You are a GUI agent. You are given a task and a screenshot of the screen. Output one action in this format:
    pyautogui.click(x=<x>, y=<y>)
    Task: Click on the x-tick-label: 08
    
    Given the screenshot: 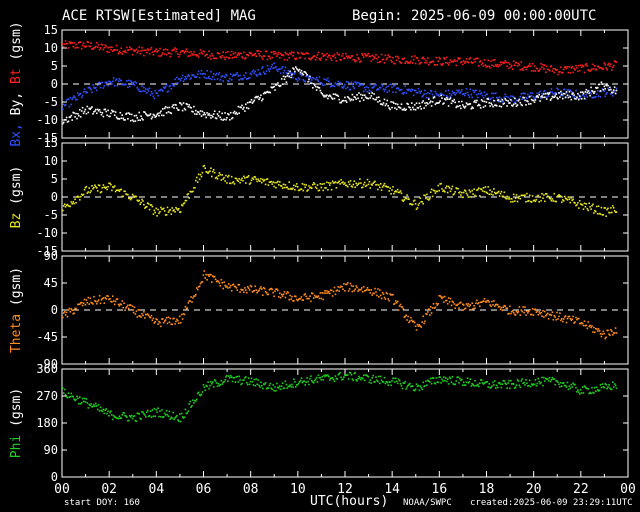 What is the action you would take?
    pyautogui.click(x=251, y=489)
    